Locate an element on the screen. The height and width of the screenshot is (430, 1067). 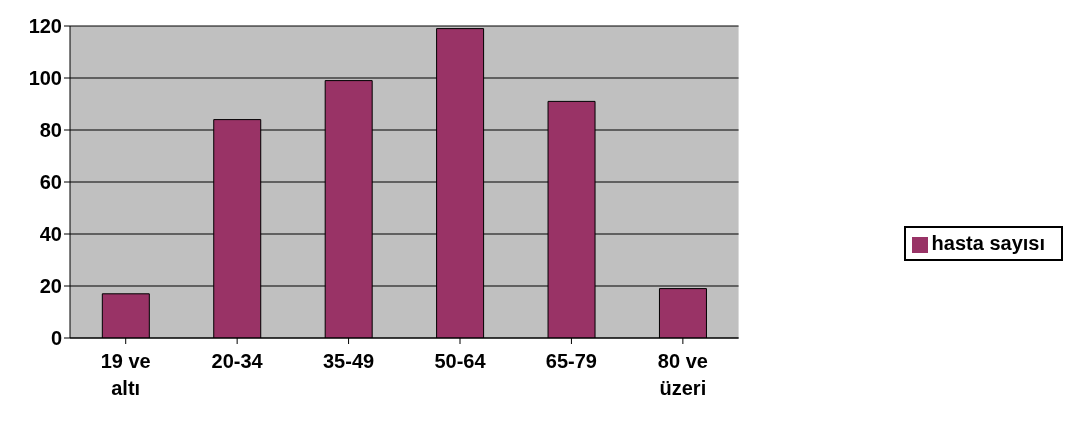
x-tick-label: 65-79 is located at coordinates (571, 361).